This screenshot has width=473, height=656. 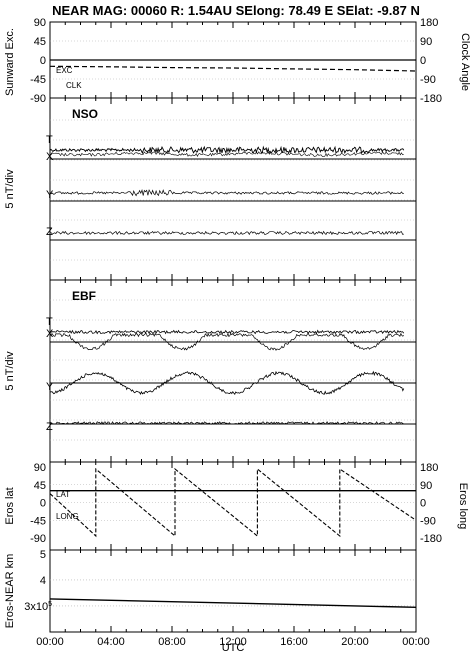 What do you see at coordinates (50, 334) in the screenshot?
I see `ebf-component-label: X` at bounding box center [50, 334].